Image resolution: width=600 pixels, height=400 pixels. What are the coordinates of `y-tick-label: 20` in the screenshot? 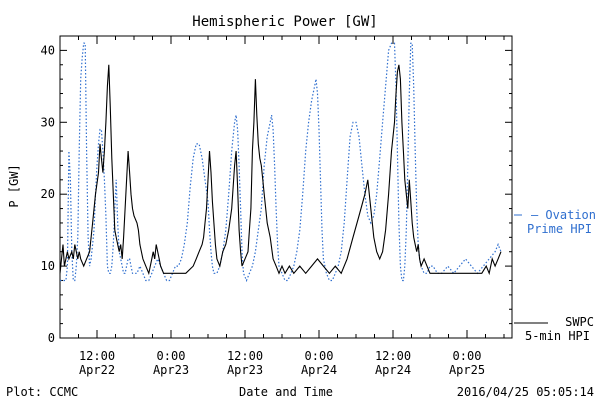 It's located at (48, 194).